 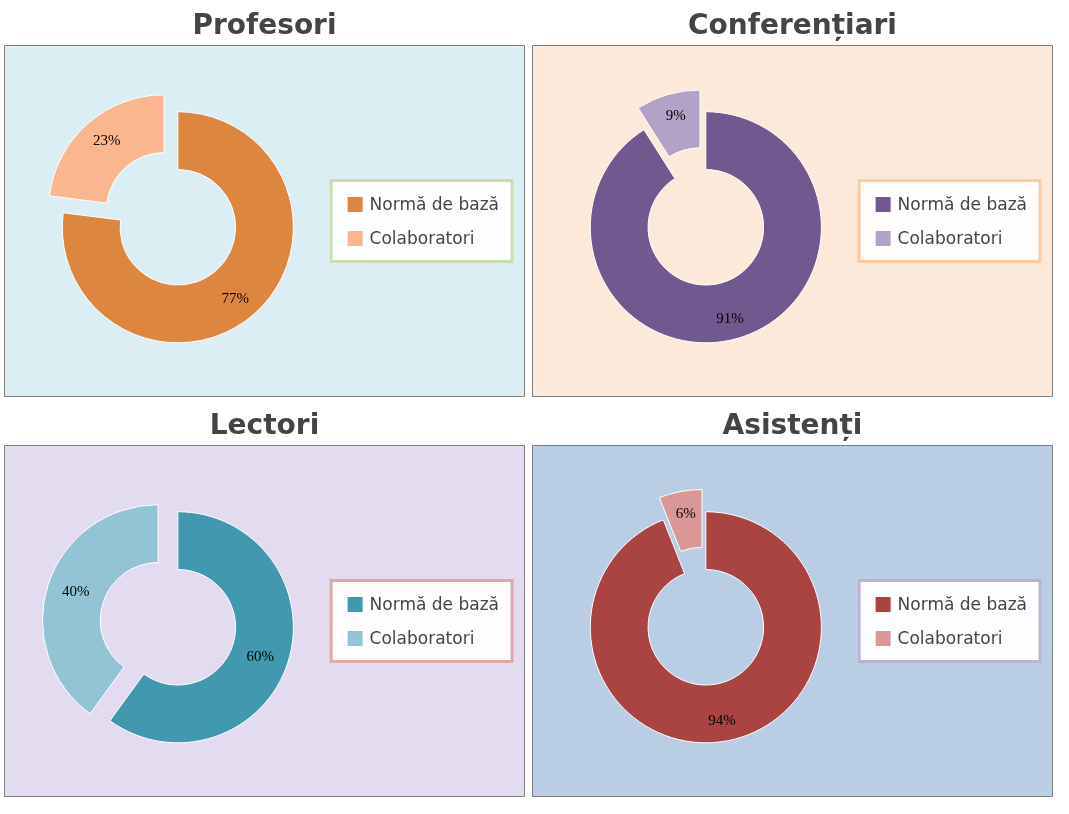 I want to click on chart-title: Conferențiari, so click(x=792, y=24).